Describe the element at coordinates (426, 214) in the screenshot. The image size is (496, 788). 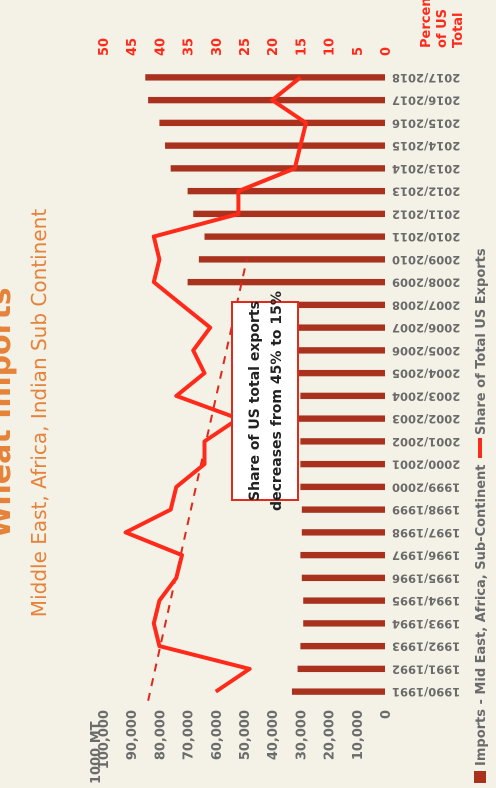
I see `x-tick-label: 2011/2012` at that location.